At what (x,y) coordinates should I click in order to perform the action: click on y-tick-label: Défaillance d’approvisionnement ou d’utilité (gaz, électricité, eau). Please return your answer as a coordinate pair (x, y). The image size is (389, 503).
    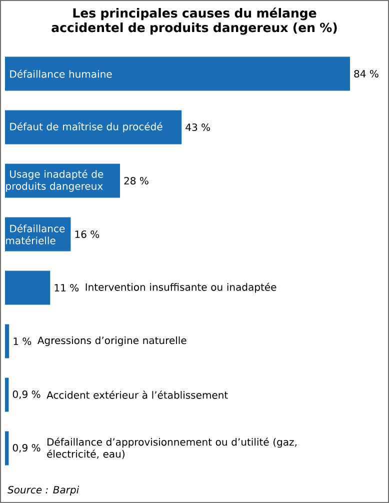
    Looking at the image, I should click on (171, 448).